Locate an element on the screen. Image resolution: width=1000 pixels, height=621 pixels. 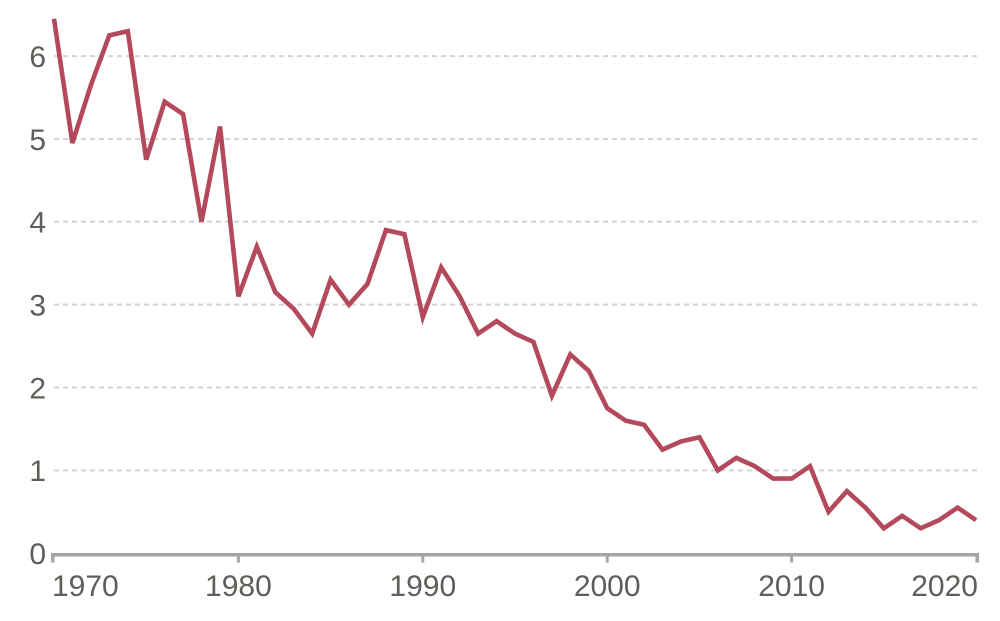
x-tick-label: 2000 is located at coordinates (607, 586).